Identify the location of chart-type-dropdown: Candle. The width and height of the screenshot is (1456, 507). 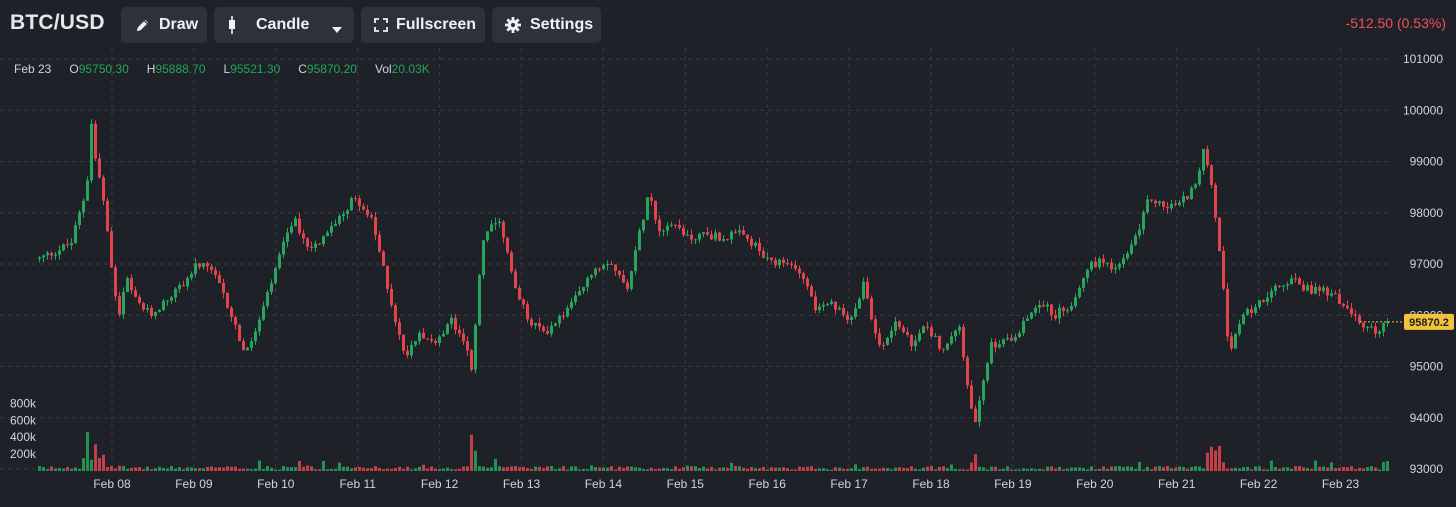
(284, 25).